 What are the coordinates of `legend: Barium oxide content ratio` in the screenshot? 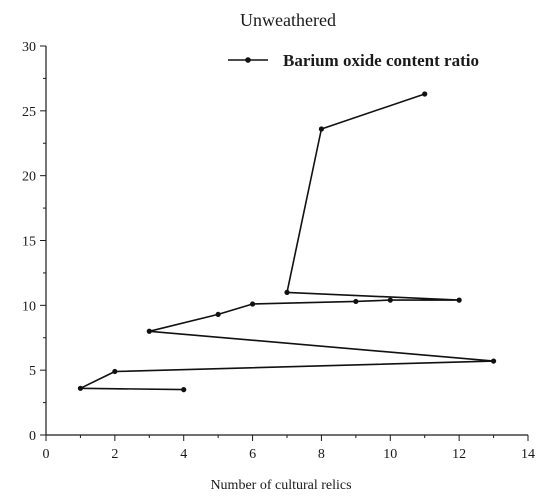 It's located at (353, 60).